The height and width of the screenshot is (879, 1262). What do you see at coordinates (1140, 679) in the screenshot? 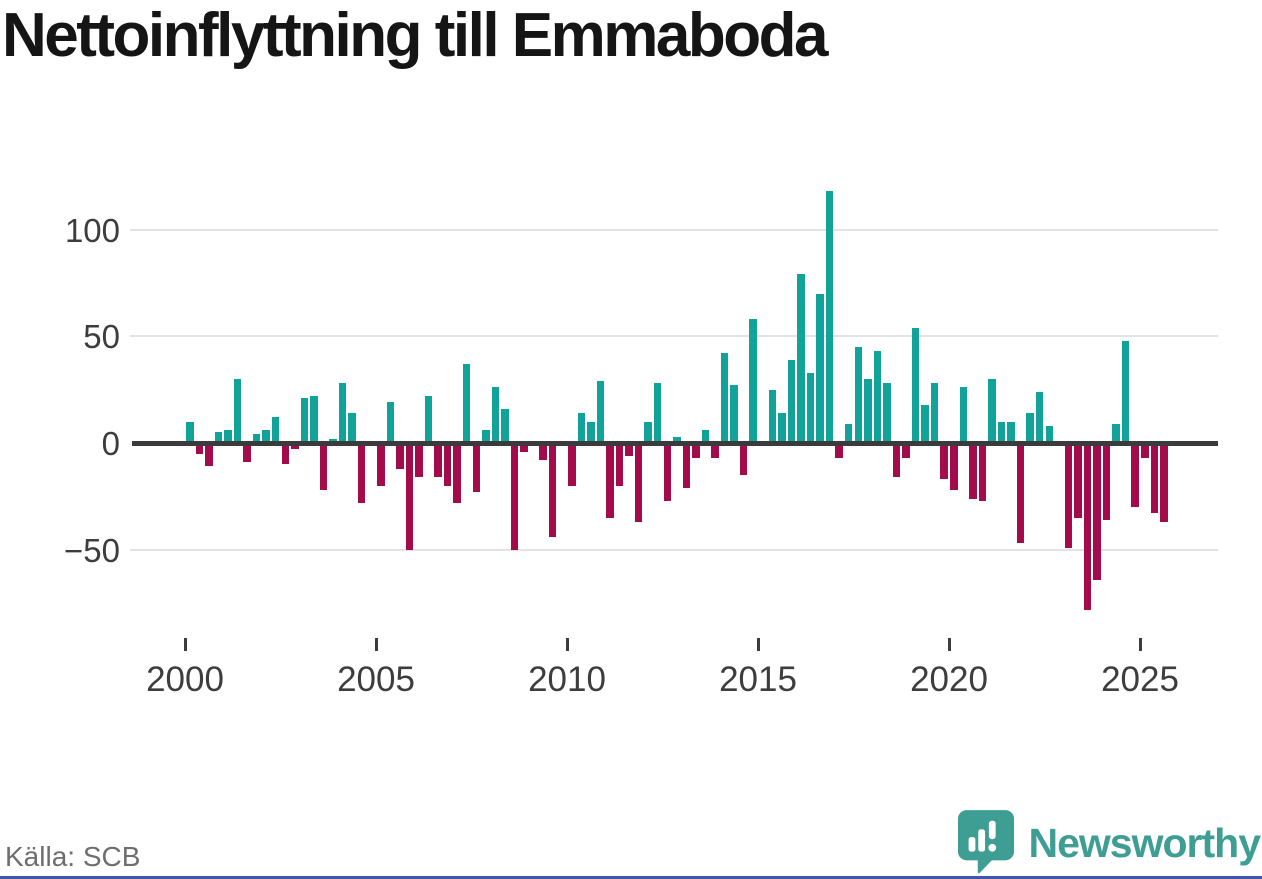
I see `x-axis-label: 2025` at bounding box center [1140, 679].